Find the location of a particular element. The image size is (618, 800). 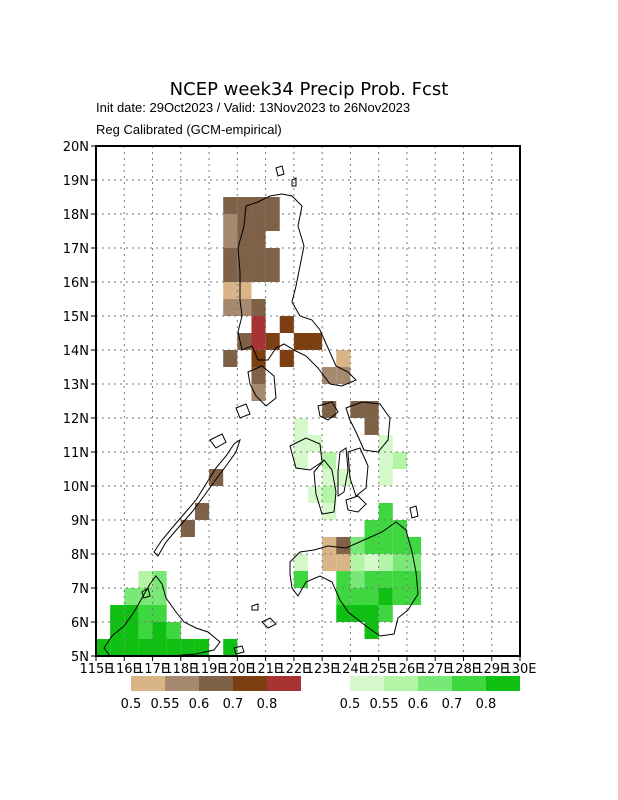

legend-label: 0.7 is located at coordinates (233, 704).